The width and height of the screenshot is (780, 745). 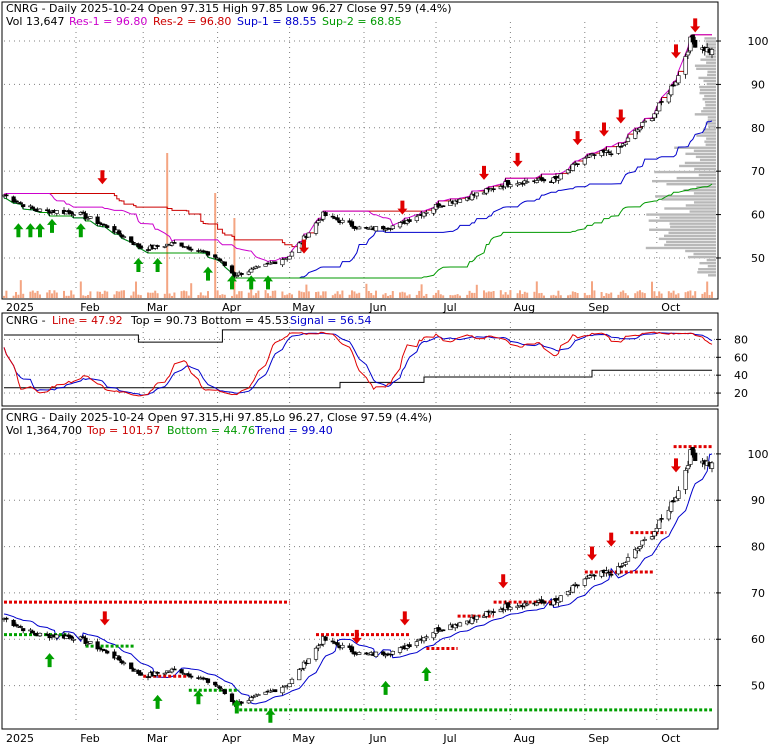 I want to click on y-tick-label: 40, so click(x=741, y=375).